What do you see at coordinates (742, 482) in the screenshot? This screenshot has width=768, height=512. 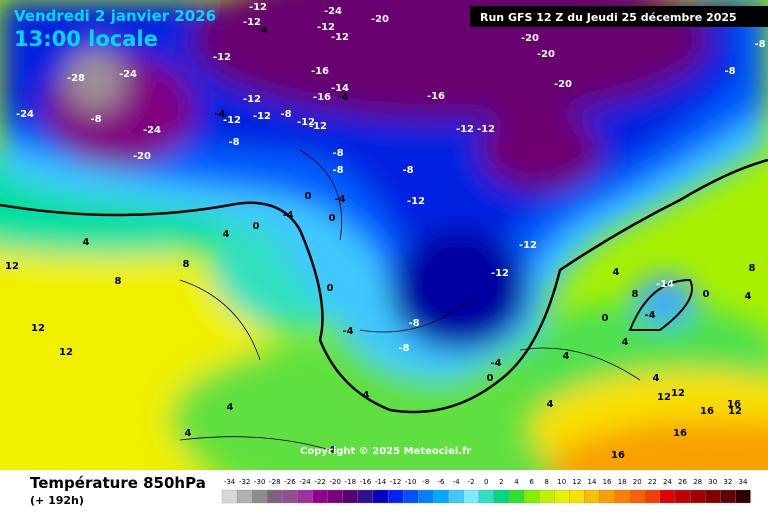 I see `scale-label: 34` at bounding box center [742, 482].